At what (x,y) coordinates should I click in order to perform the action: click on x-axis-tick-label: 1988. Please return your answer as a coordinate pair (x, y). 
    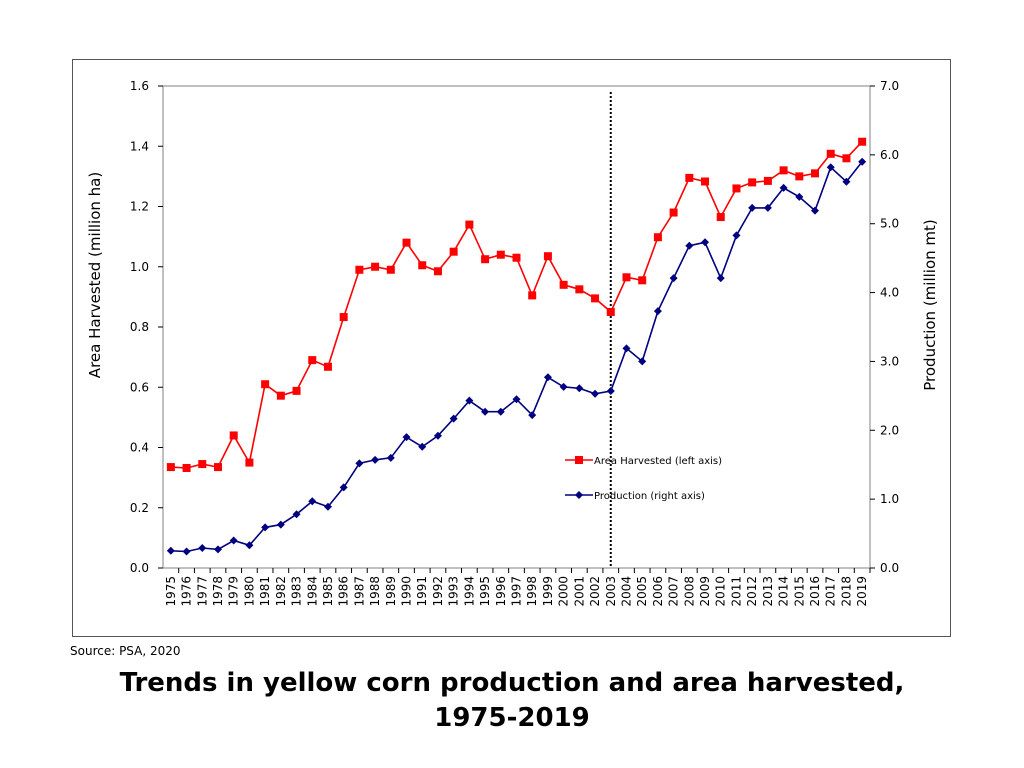
    Looking at the image, I should click on (375, 591).